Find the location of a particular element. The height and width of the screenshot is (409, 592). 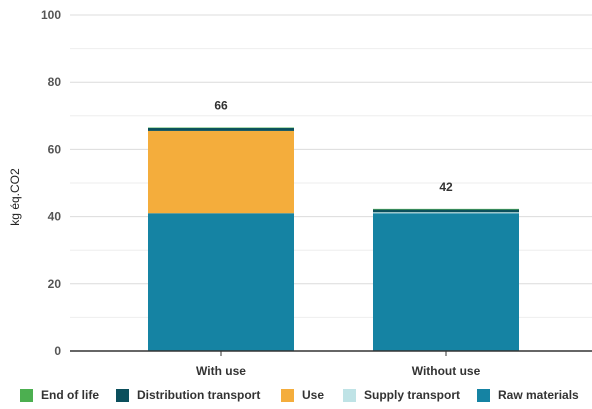

y-tick-label: 60 is located at coordinates (55, 149).